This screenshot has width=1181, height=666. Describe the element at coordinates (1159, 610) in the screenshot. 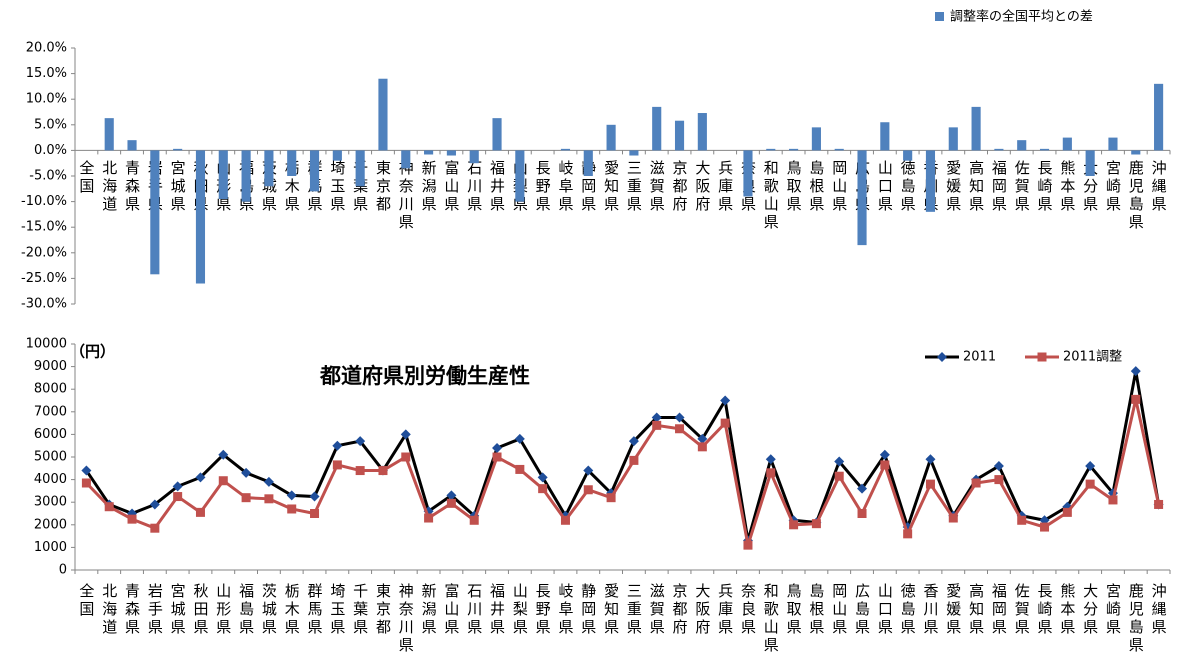

I see `x-tick-label: 沖縄県` at that location.